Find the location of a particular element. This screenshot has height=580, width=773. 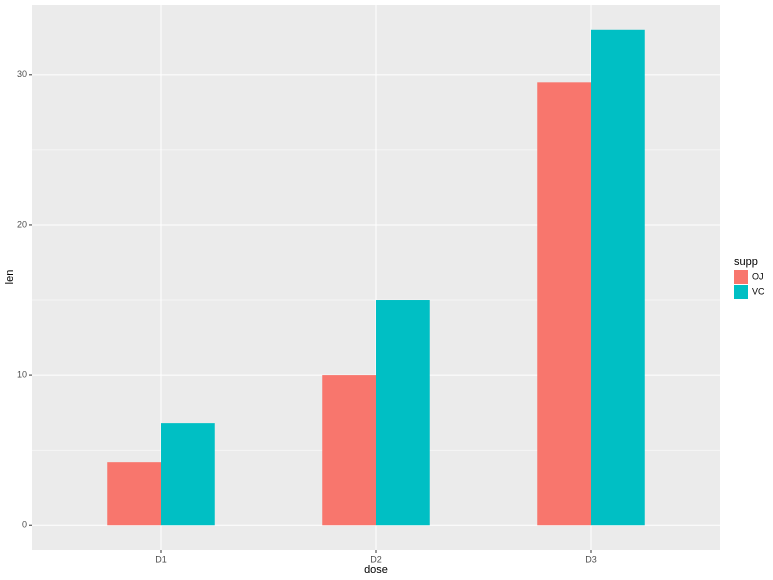

legend-title: supp is located at coordinates (746, 262).